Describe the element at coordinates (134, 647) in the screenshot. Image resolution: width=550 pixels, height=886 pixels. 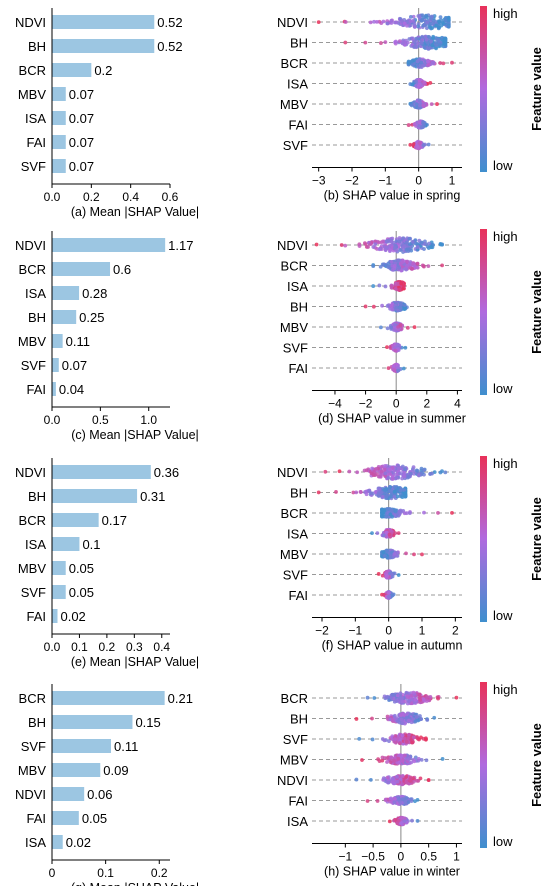
I see `x-tick-label: 0.3` at that location.